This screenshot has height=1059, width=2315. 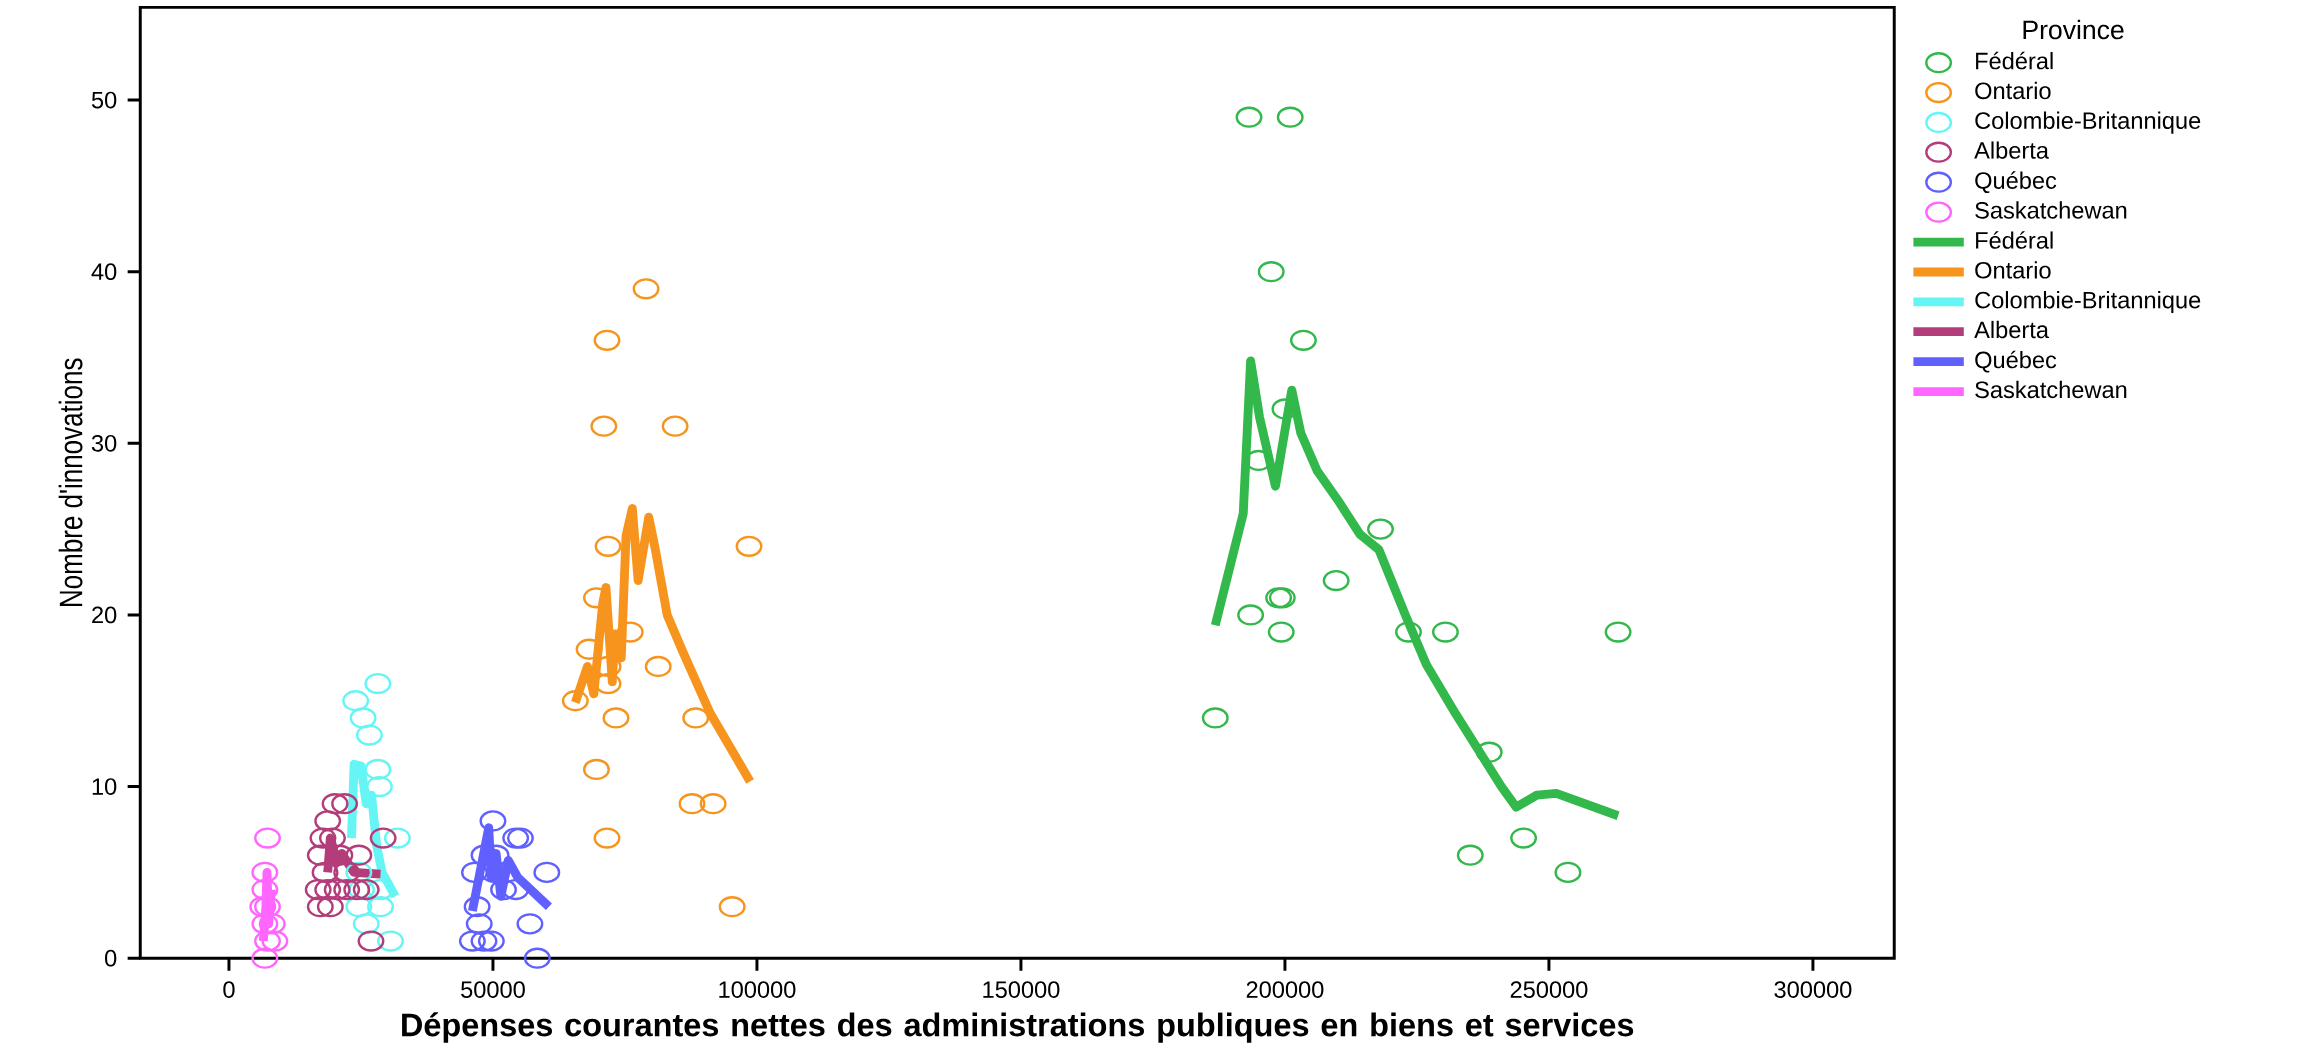 What do you see at coordinates (2016, 361) in the screenshot?
I see `legend-label: Québec` at bounding box center [2016, 361].